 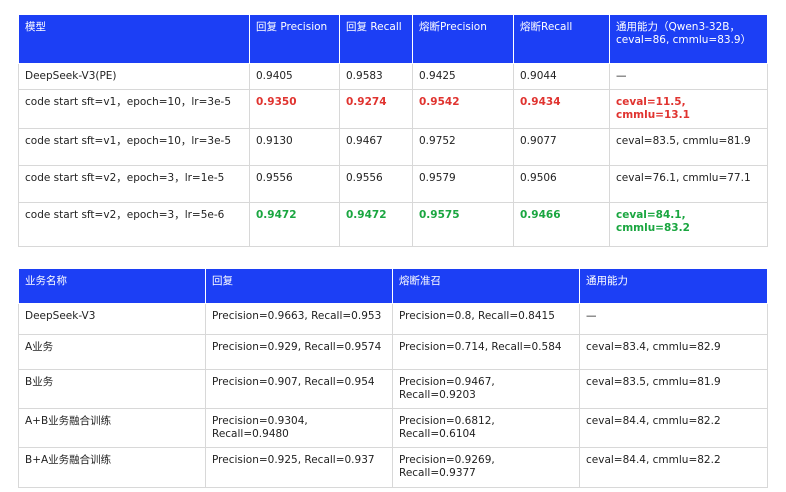 I want to click on header-cell: 通用能力（Qwen3-32B，ceval=86, cmmlu=83.9）, so click(x=688, y=39).